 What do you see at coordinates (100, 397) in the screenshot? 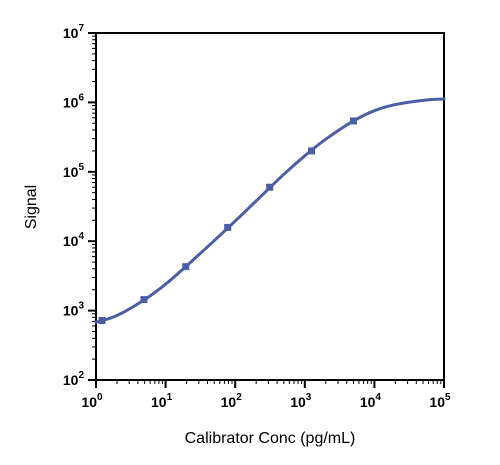
I see `x-tick-exponent: 0` at bounding box center [100, 397].